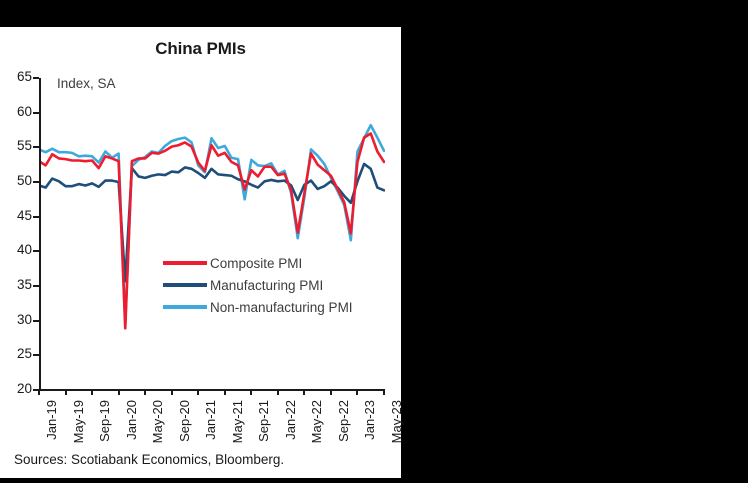 The image size is (748, 483). Describe the element at coordinates (51, 420) in the screenshot. I see `x-axis-tick-label: Jan-19` at that location.